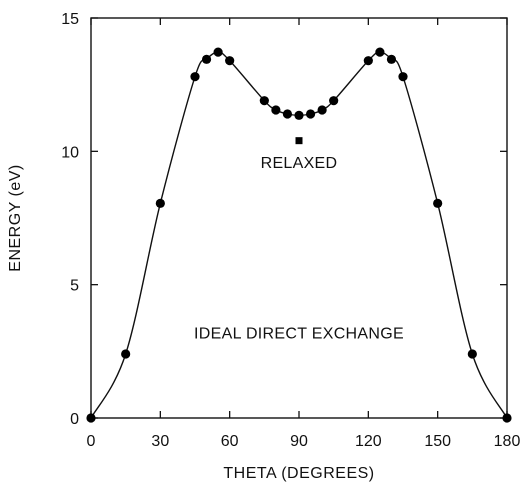 Image resolution: width=530 pixels, height=489 pixels. Describe the element at coordinates (91, 441) in the screenshot. I see `x-tick-label: 0` at that location.